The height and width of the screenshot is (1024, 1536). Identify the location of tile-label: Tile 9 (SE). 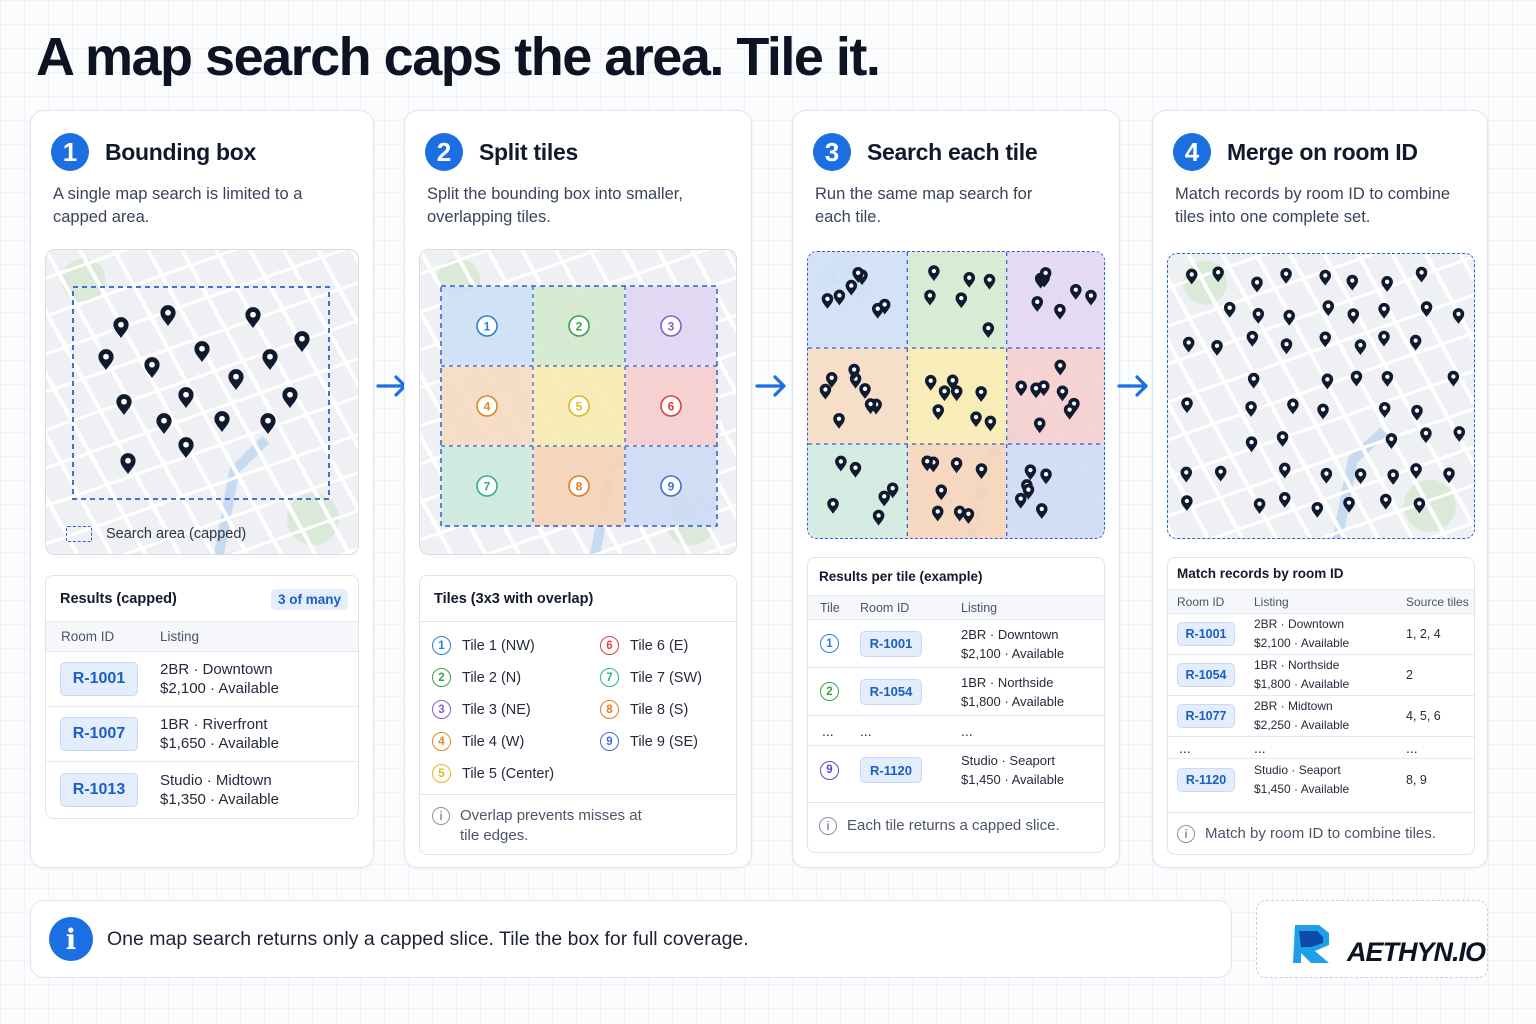
(664, 741).